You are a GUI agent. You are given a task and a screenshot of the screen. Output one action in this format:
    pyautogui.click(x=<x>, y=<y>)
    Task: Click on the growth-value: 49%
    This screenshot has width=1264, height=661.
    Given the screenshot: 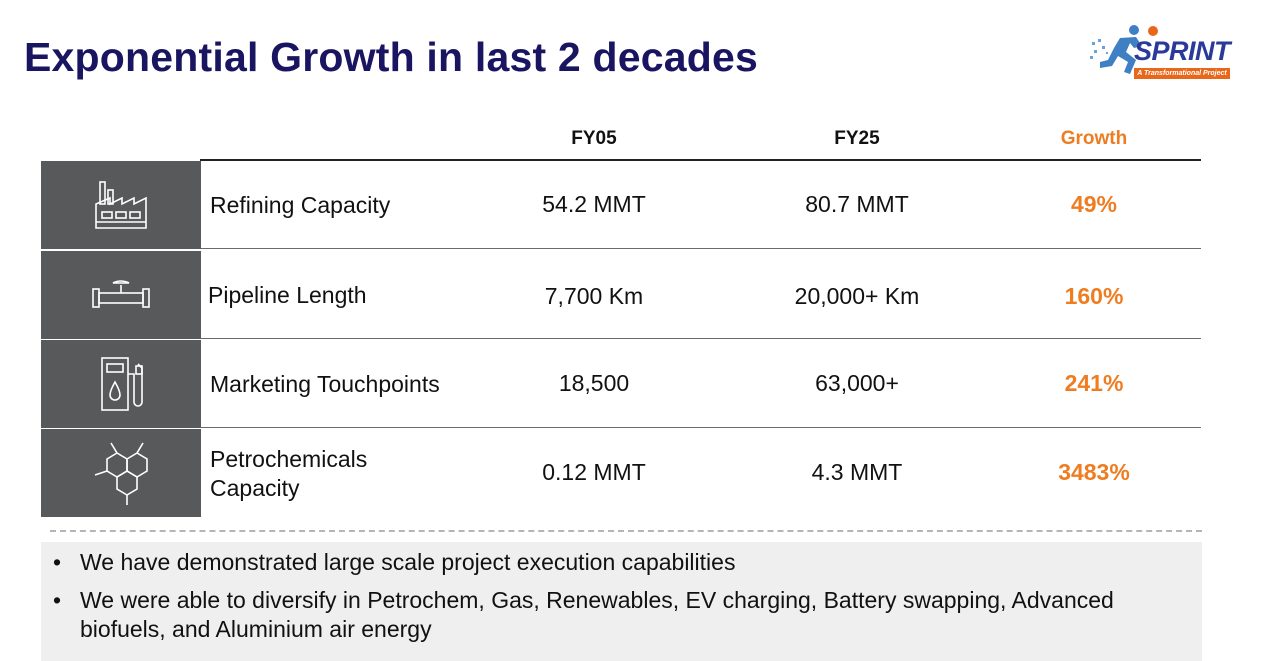 What is the action you would take?
    pyautogui.click(x=1094, y=204)
    